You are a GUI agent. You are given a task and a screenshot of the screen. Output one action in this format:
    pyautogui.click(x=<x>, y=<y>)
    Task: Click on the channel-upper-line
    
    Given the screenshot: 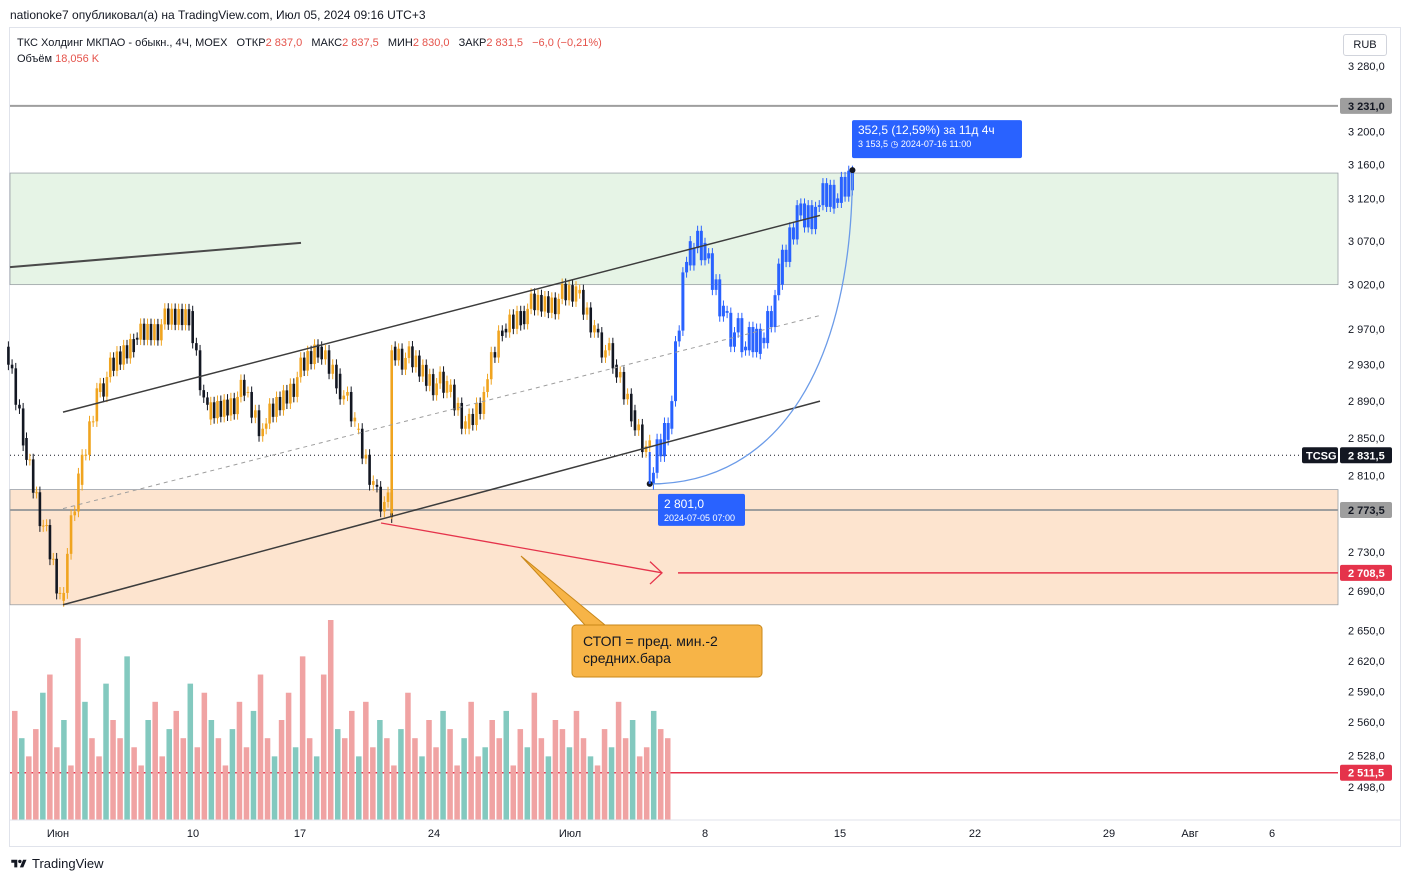 What is the action you would take?
    pyautogui.click(x=441, y=313)
    